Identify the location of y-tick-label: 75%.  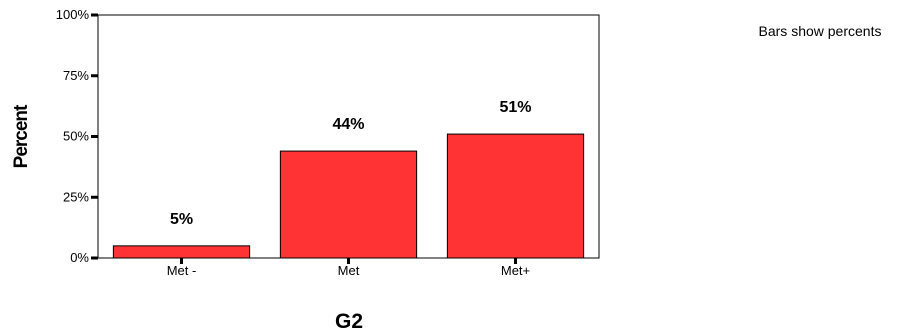
(76, 75).